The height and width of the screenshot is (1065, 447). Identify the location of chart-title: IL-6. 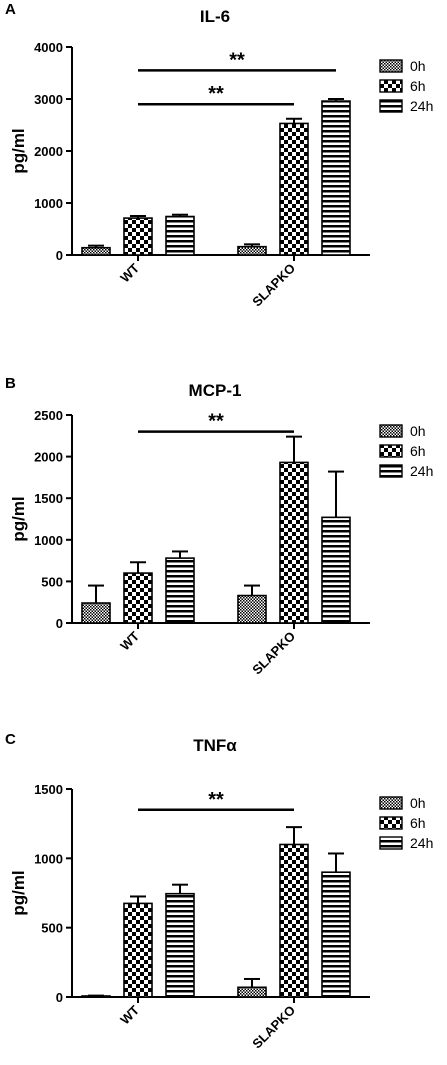
(215, 16).